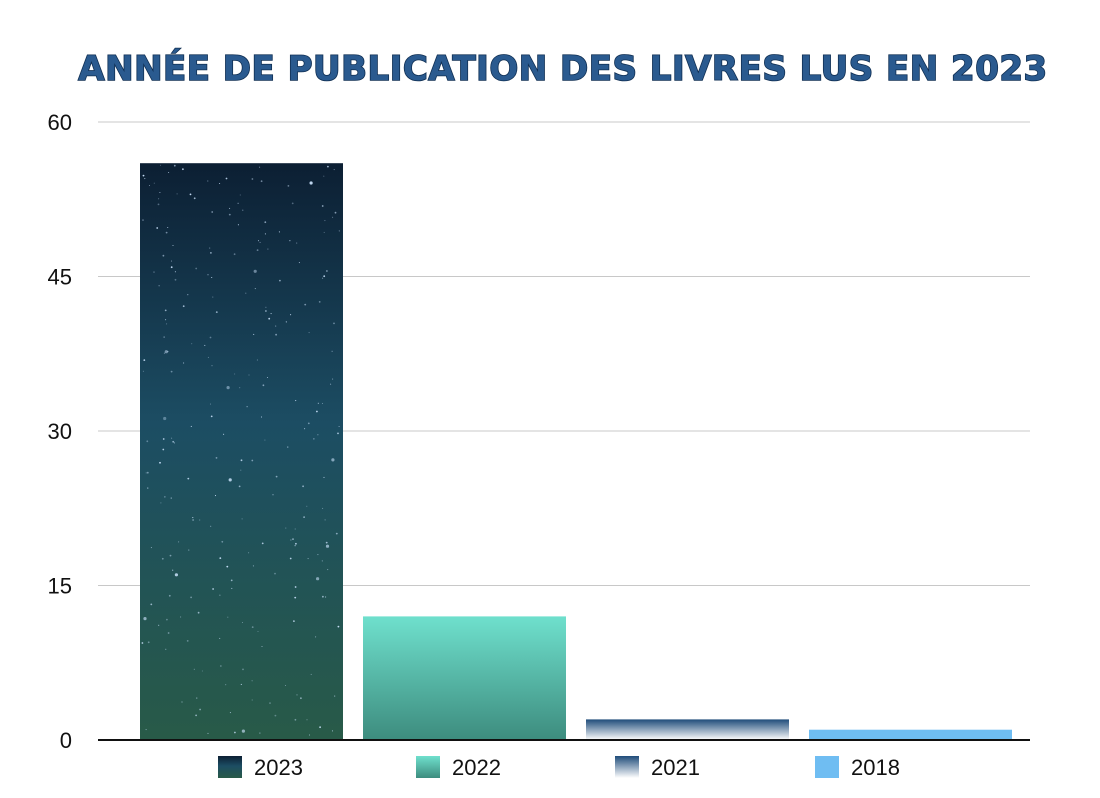 The image size is (1100, 798). Describe the element at coordinates (687, 729) in the screenshot. I see `bar-2021` at that location.